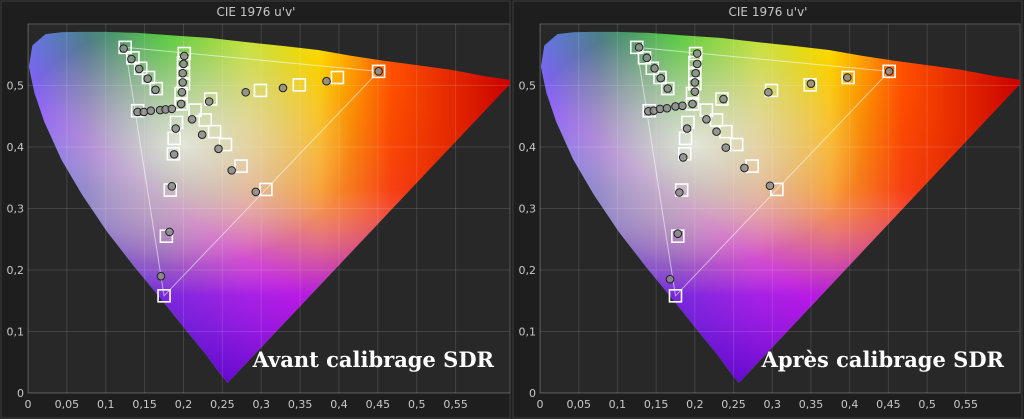 The height and width of the screenshot is (419, 1024). I want to click on x-tick-label: 0,25, so click(222, 404).